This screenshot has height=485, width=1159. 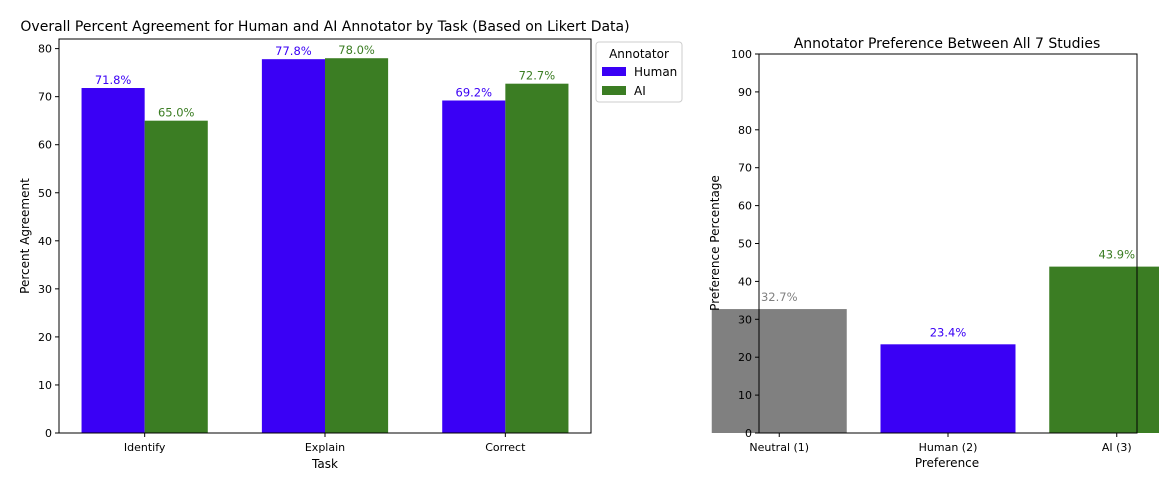 What do you see at coordinates (474, 93) in the screenshot?
I see `data-label-human-correct: 69.2%` at bounding box center [474, 93].